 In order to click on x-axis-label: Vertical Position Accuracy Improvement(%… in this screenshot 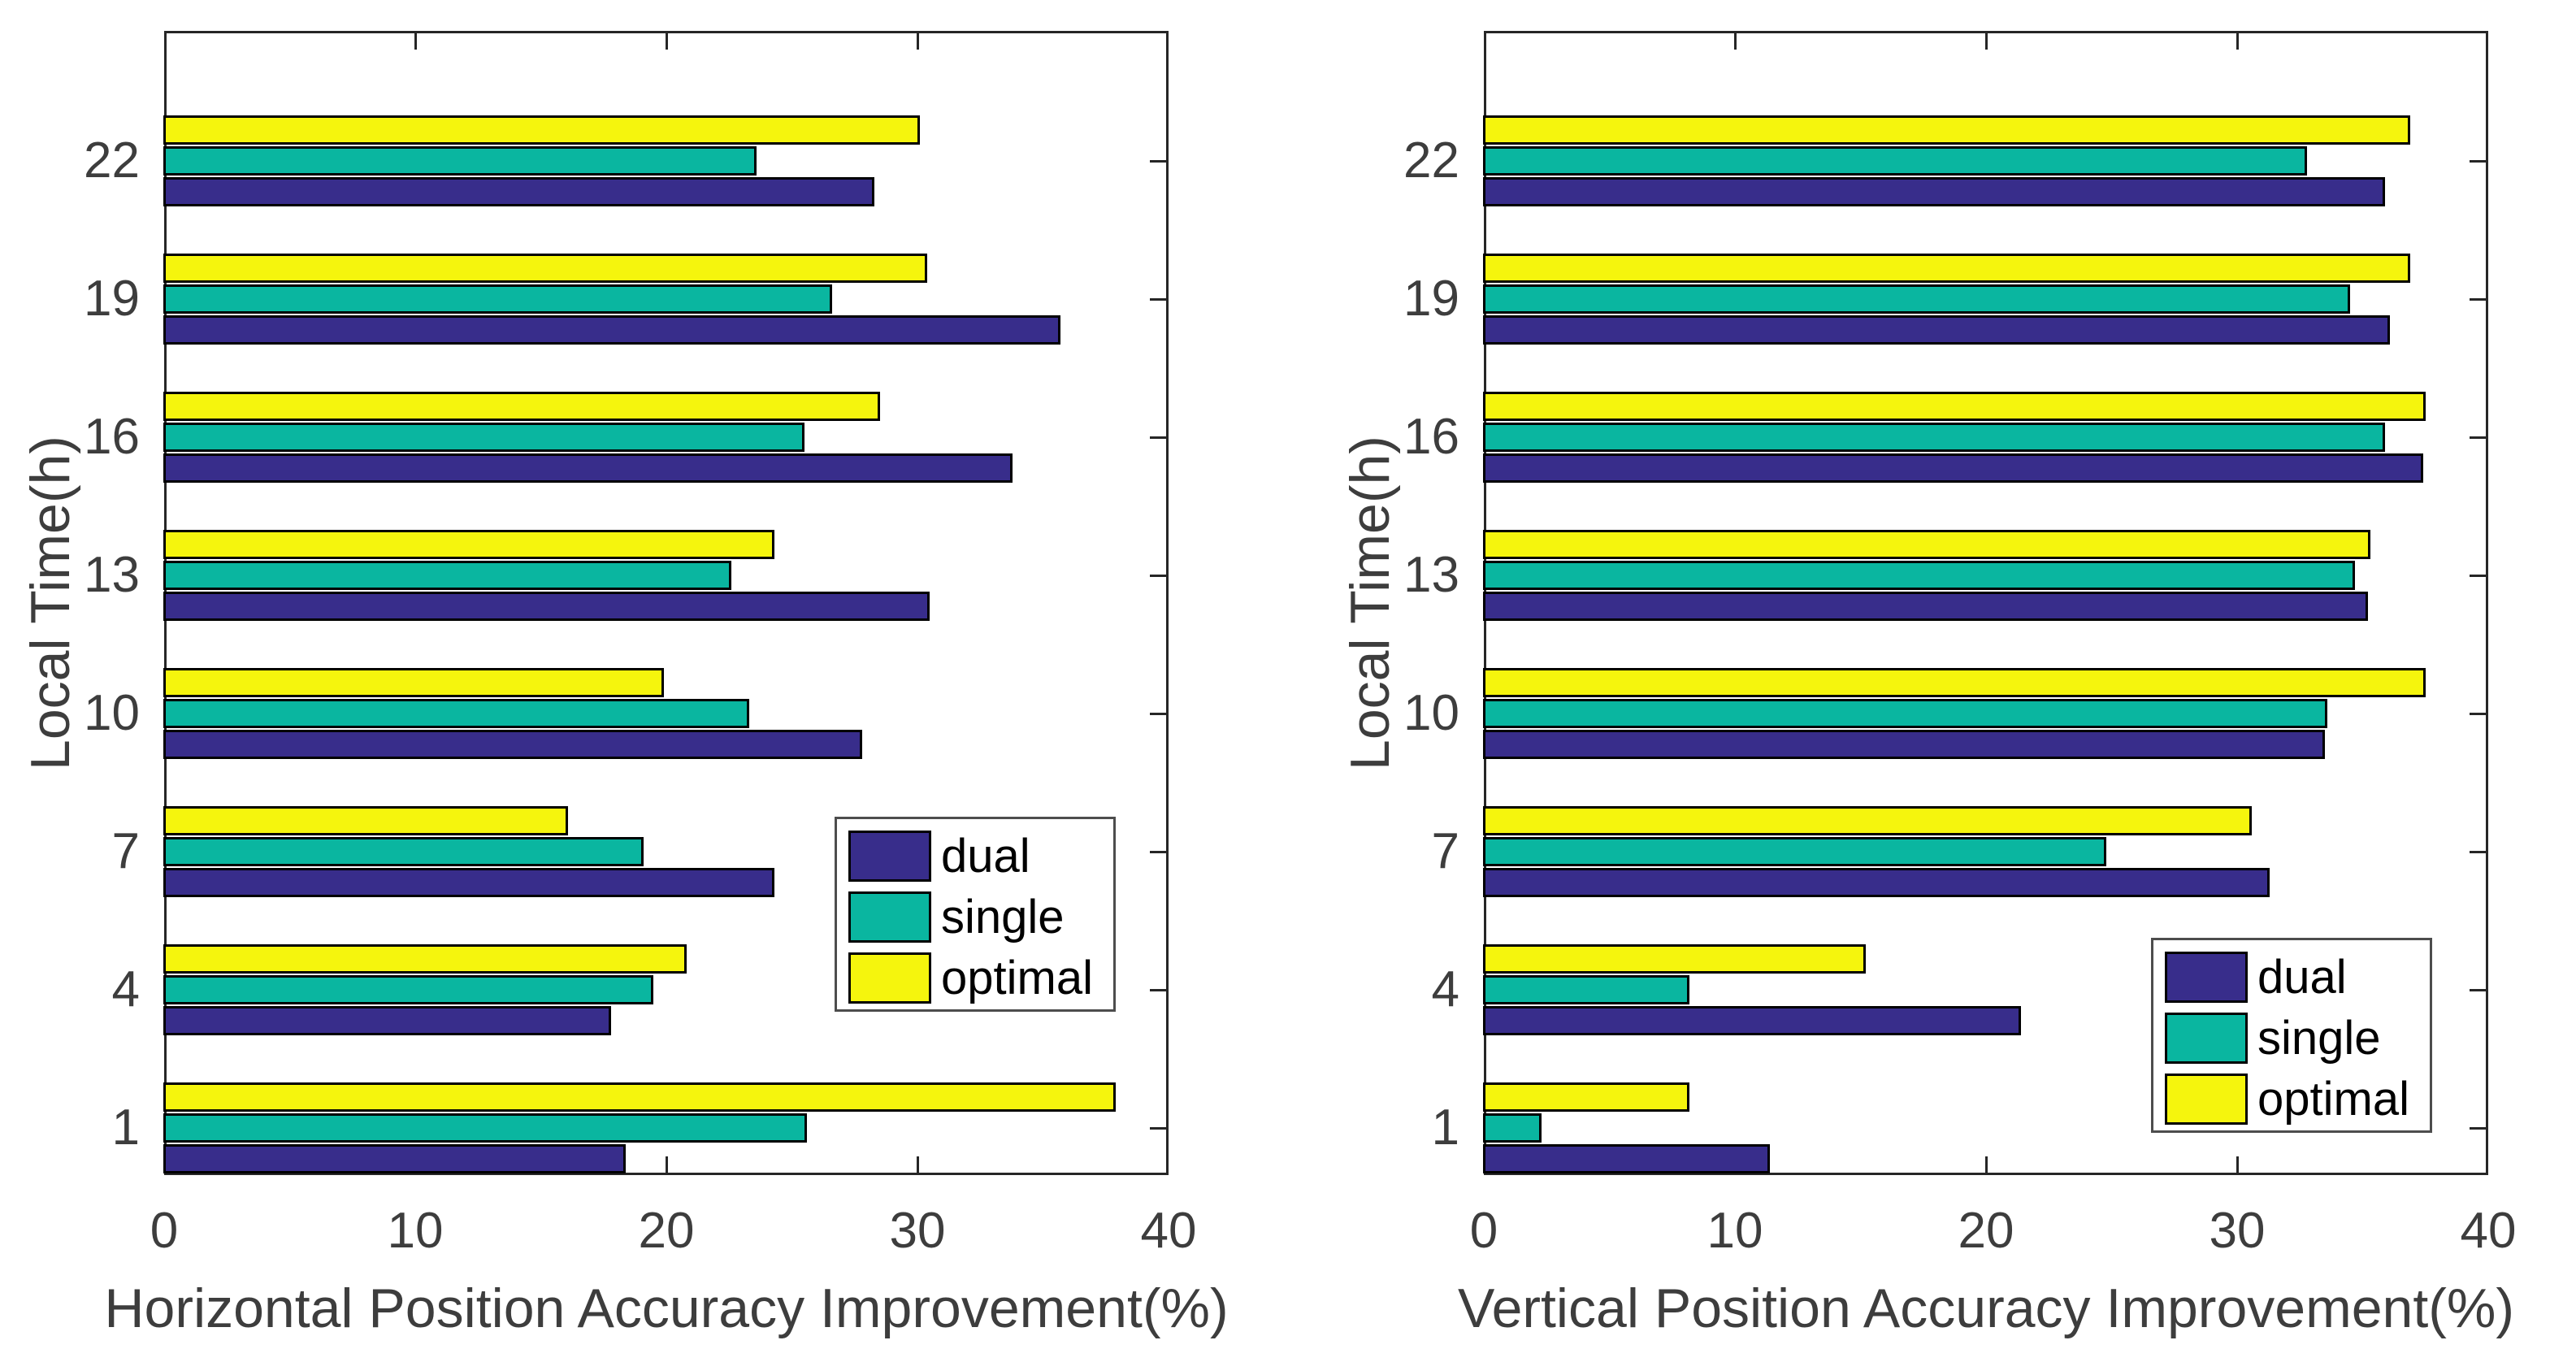, I will do `click(1986, 1308)`.